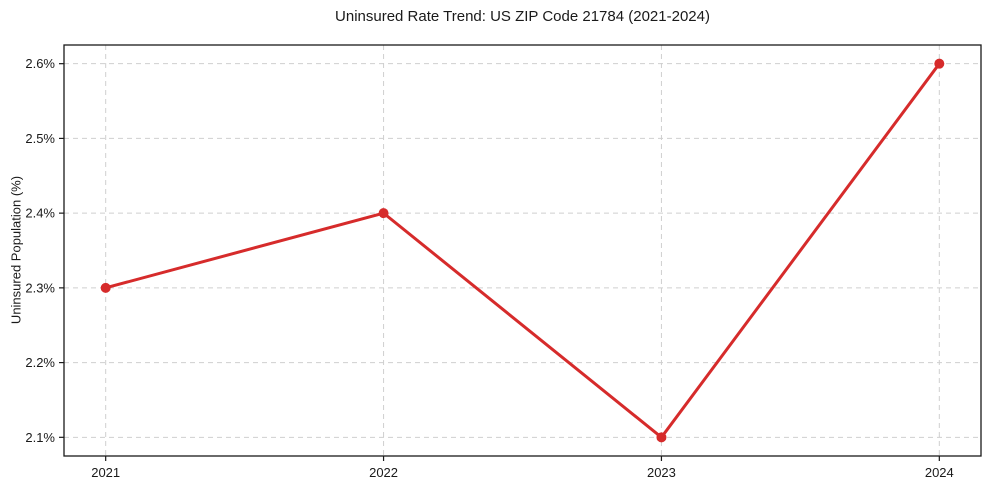 The height and width of the screenshot is (490, 989). I want to click on x-tick-label: 2023, so click(661, 472).